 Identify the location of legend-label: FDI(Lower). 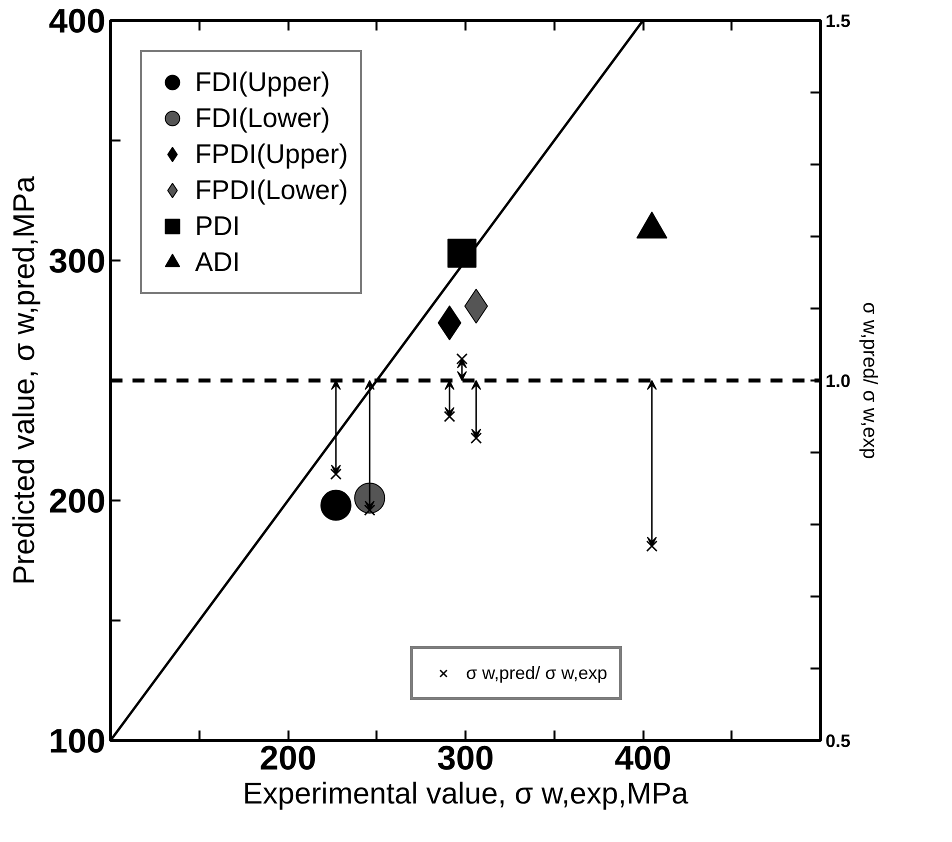
(262, 118).